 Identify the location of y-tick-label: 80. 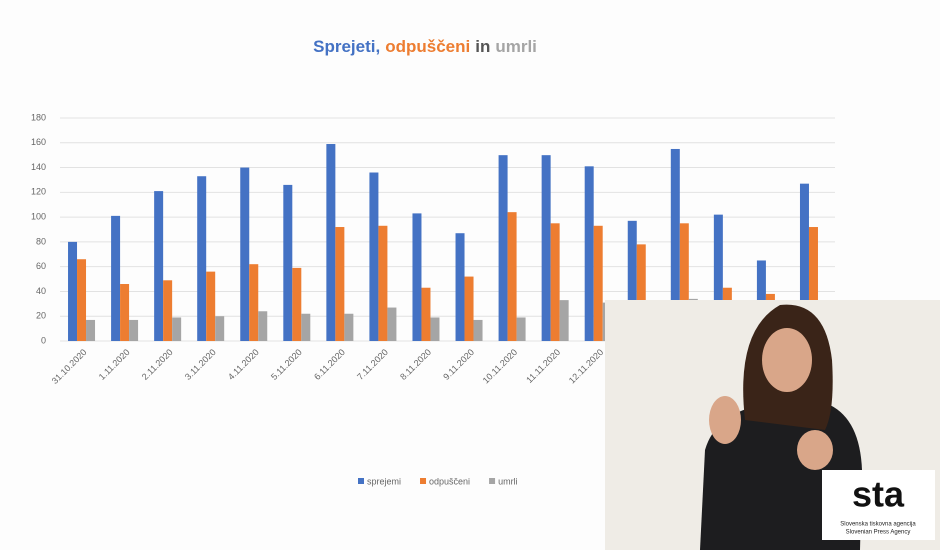
(41, 241).